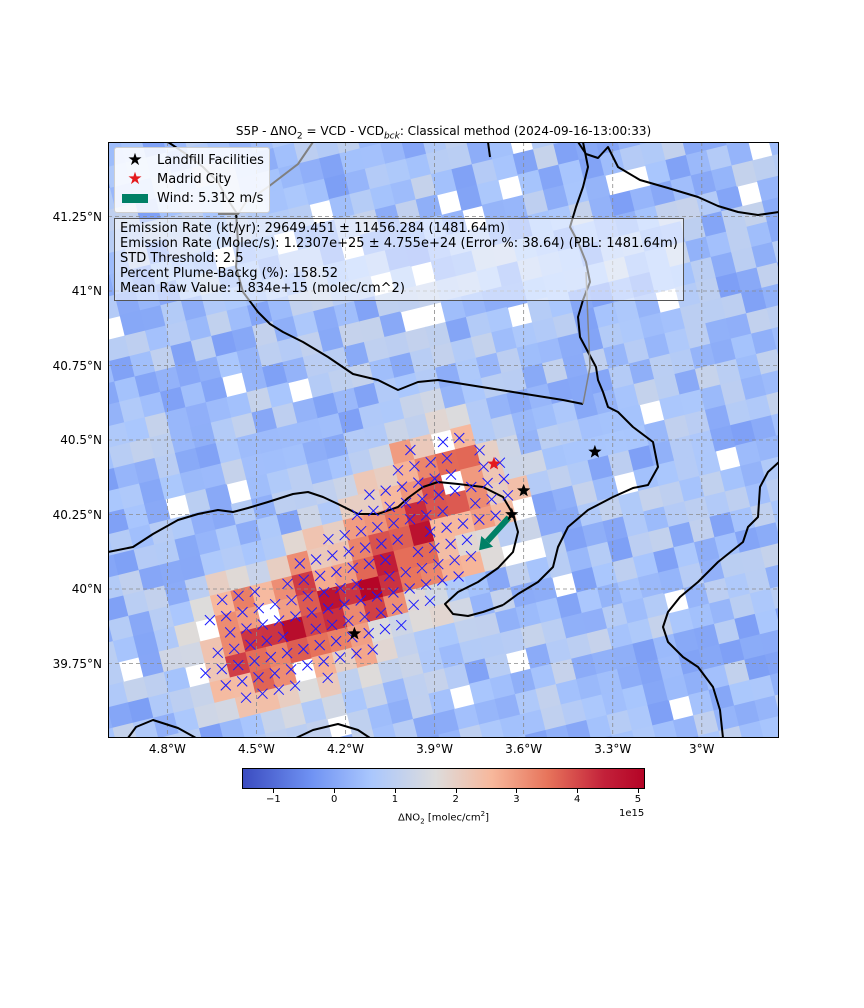 The image size is (864, 1008). What do you see at coordinates (135, 179) in the screenshot?
I see `red-star-icon: ★` at bounding box center [135, 179].